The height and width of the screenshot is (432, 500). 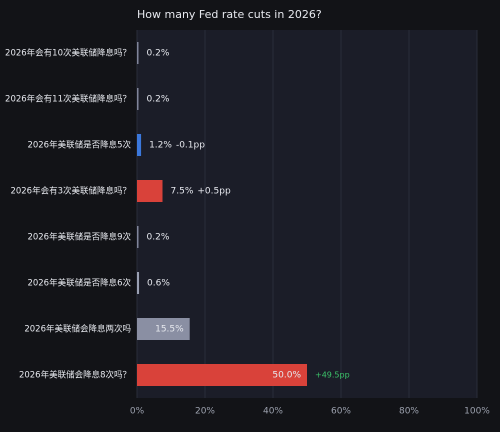 What do you see at coordinates (158, 284) in the screenshot?
I see `value-label: 0.6%` at bounding box center [158, 284].